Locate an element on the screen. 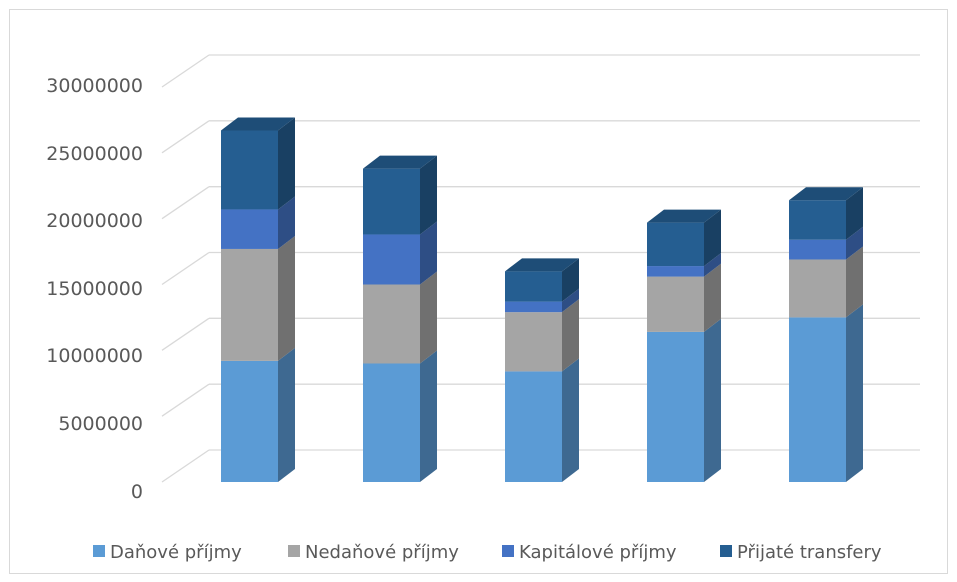  legend-label-danove: Daňové příjmy is located at coordinates (176, 552).